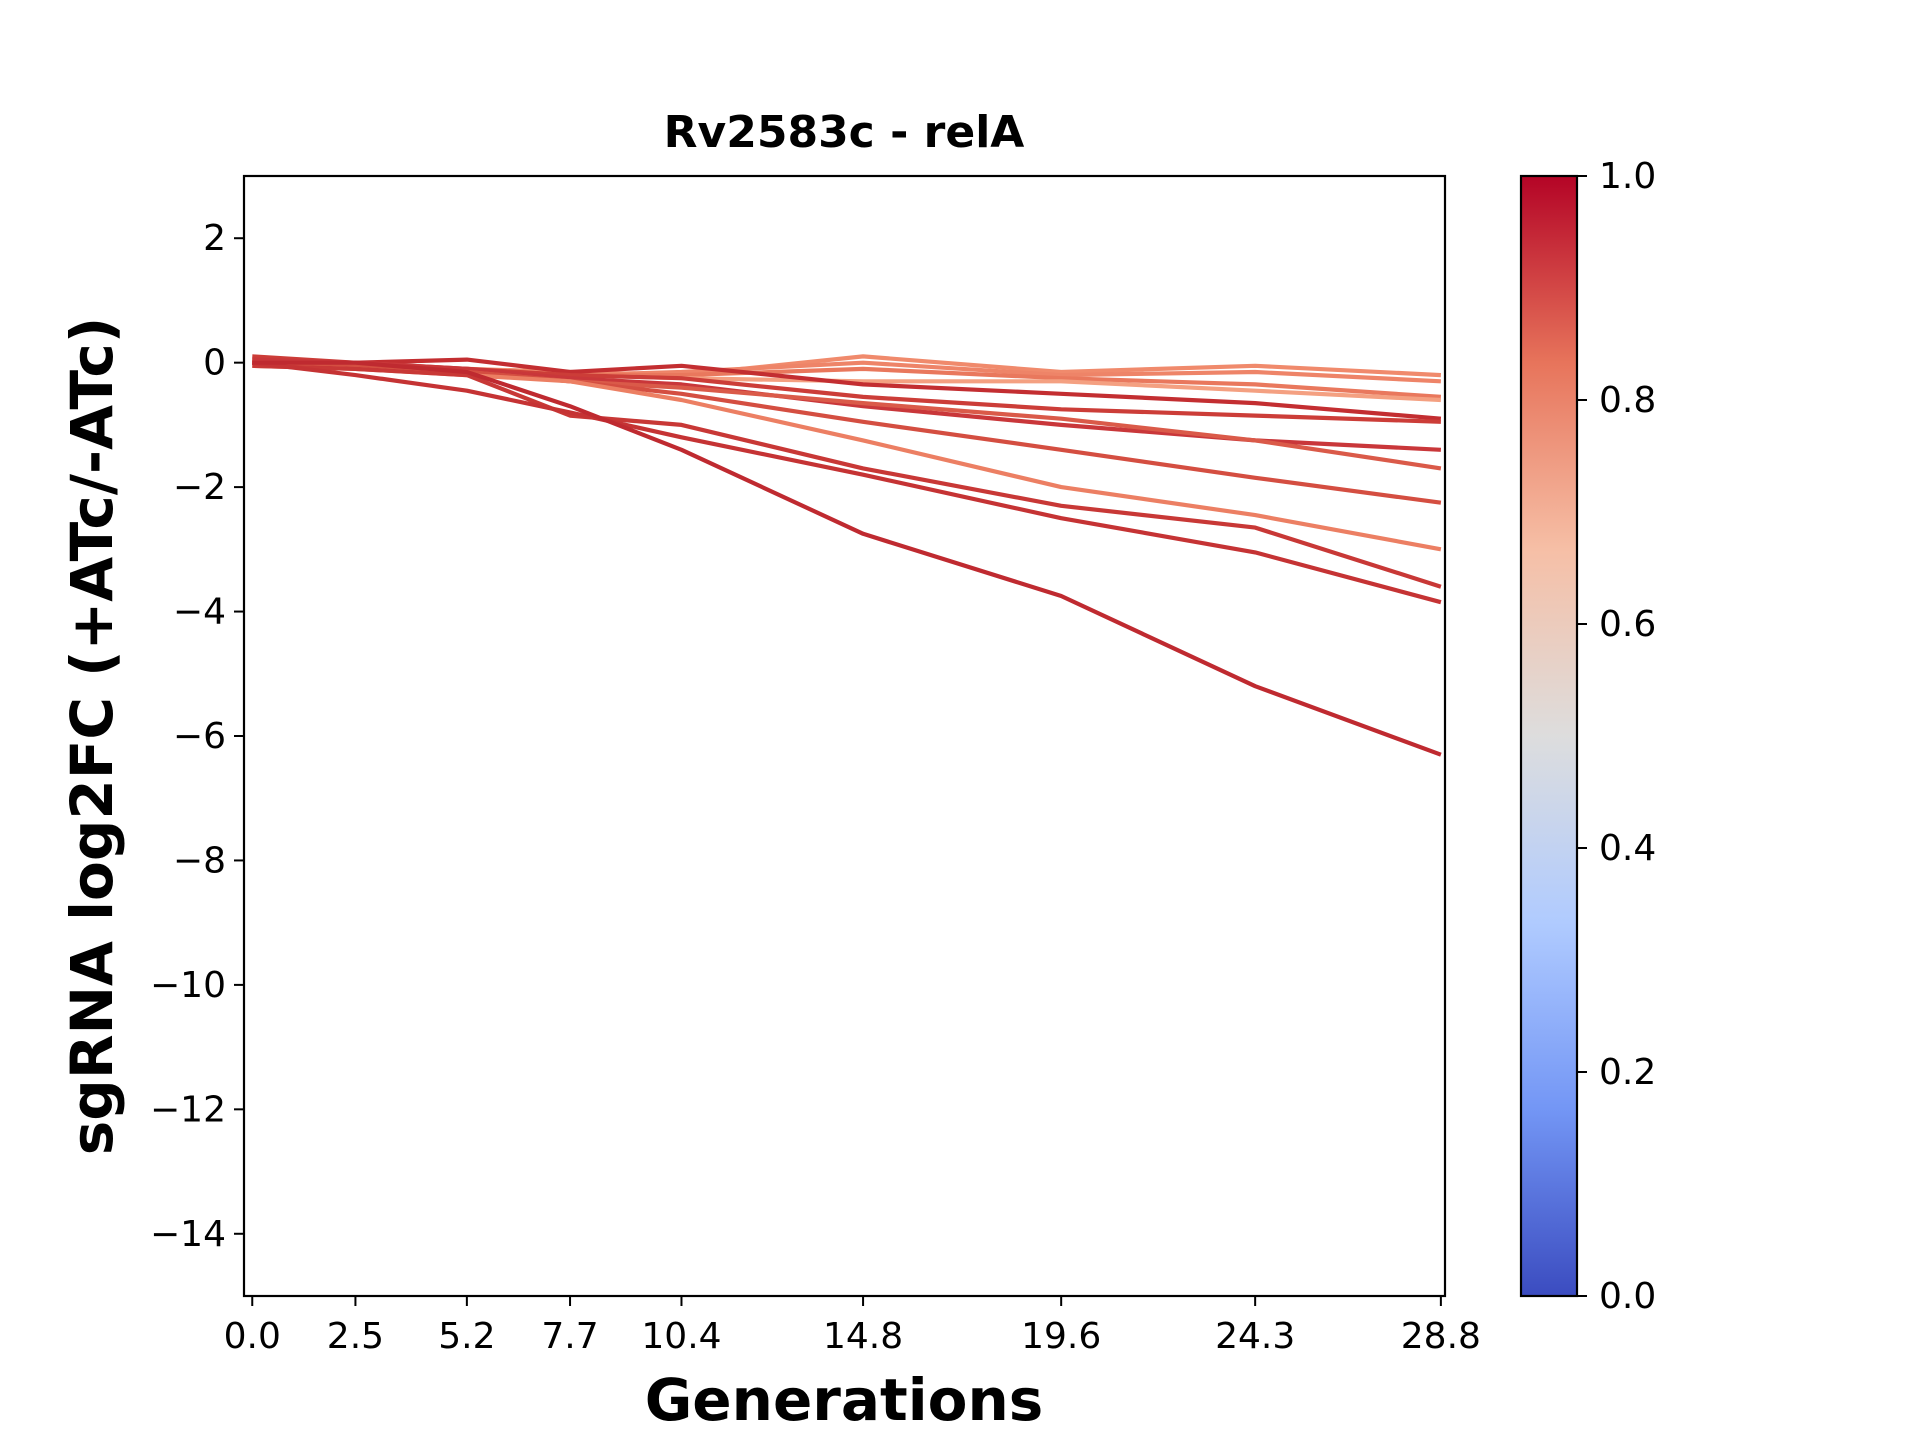 Image resolution: width=1920 pixels, height=1440 pixels. Describe the element at coordinates (1549, 736) in the screenshot. I see `colorbar` at that location.